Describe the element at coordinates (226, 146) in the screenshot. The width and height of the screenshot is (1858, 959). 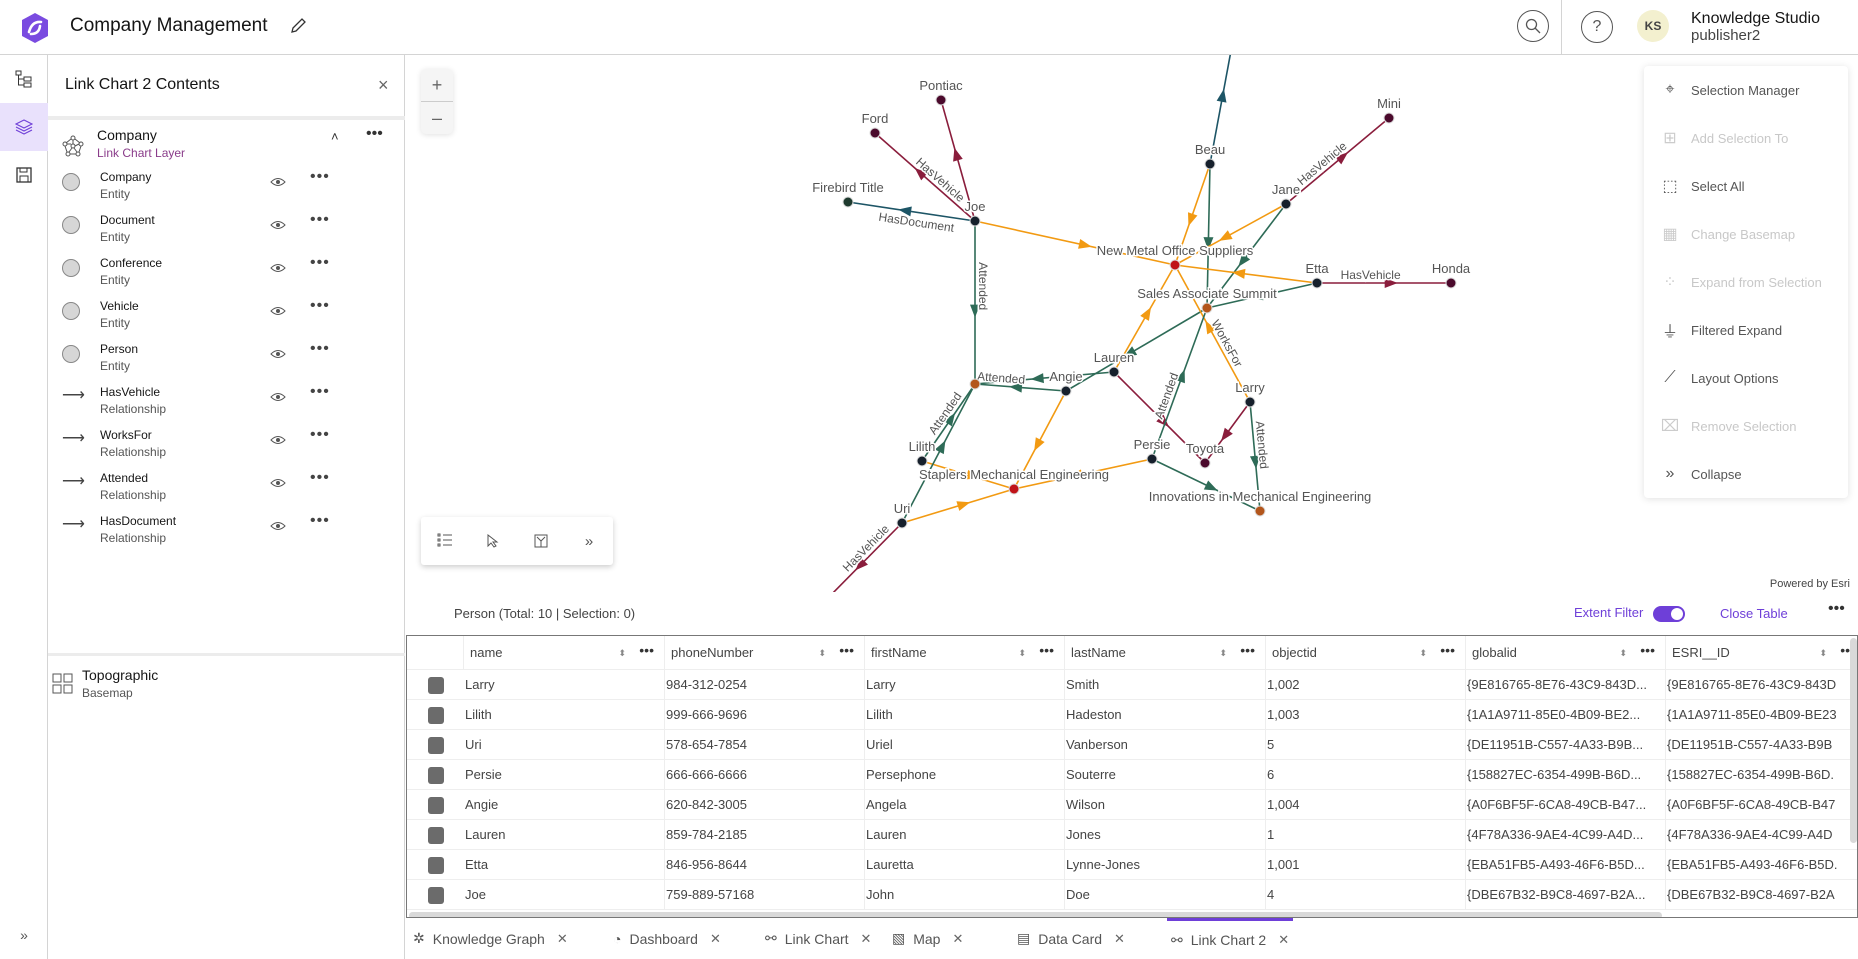
I see `layer-group-company: Company Link Chart Layer ˄ •••` at that location.